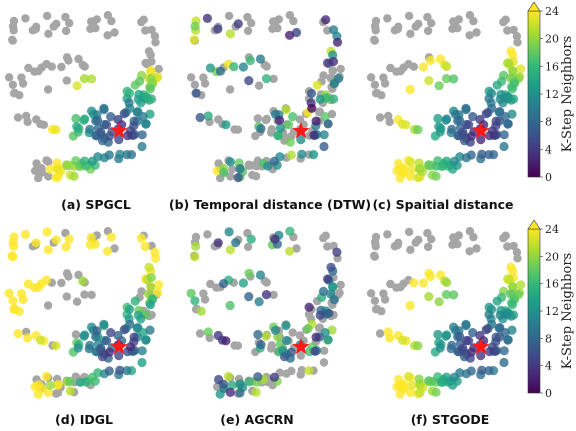  What do you see at coordinates (548, 338) in the screenshot?
I see `colorbar-tick-label: 8` at bounding box center [548, 338].